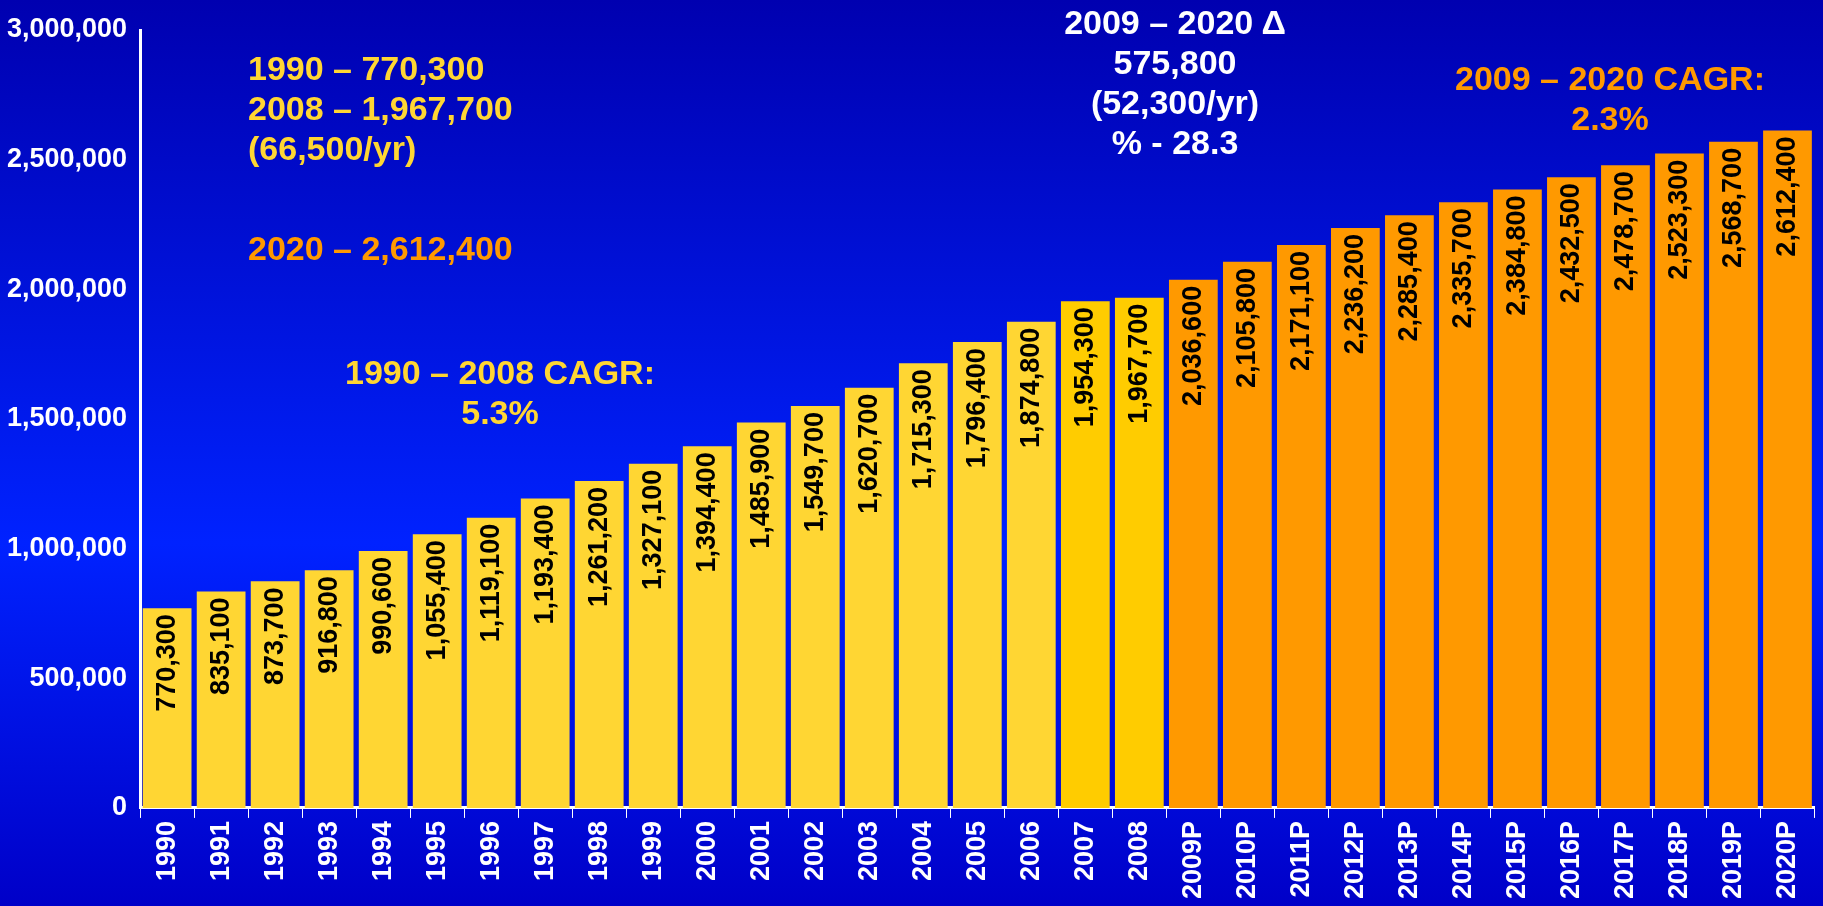 The height and width of the screenshot is (906, 1823). Describe the element at coordinates (1083, 850) in the screenshot. I see `x-tick-label: 2007` at that location.